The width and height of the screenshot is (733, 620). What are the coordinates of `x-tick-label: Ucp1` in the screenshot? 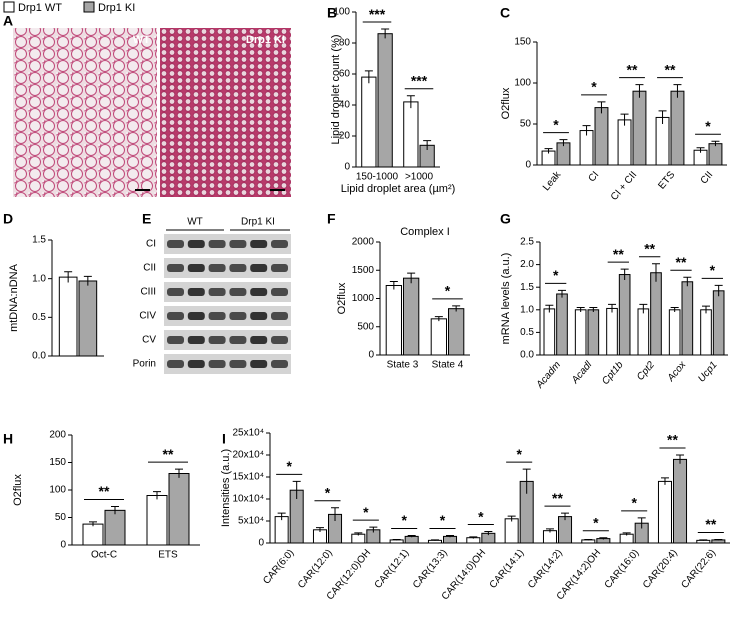 It's located at (707, 372).